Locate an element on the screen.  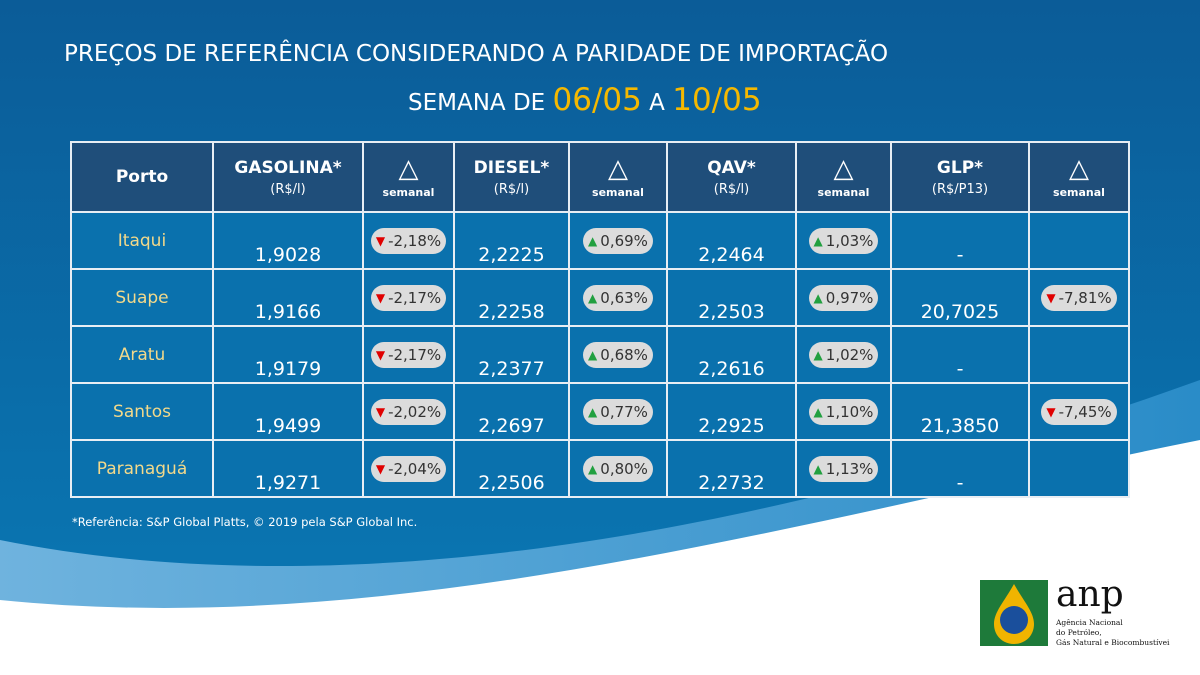
change-badge: ▲ 0,80% is located at coordinates (618, 468).